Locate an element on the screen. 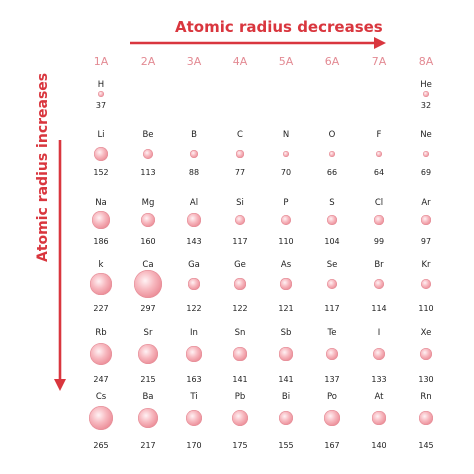 The height and width of the screenshot is (474, 474). group-label: 6A is located at coordinates (332, 61).